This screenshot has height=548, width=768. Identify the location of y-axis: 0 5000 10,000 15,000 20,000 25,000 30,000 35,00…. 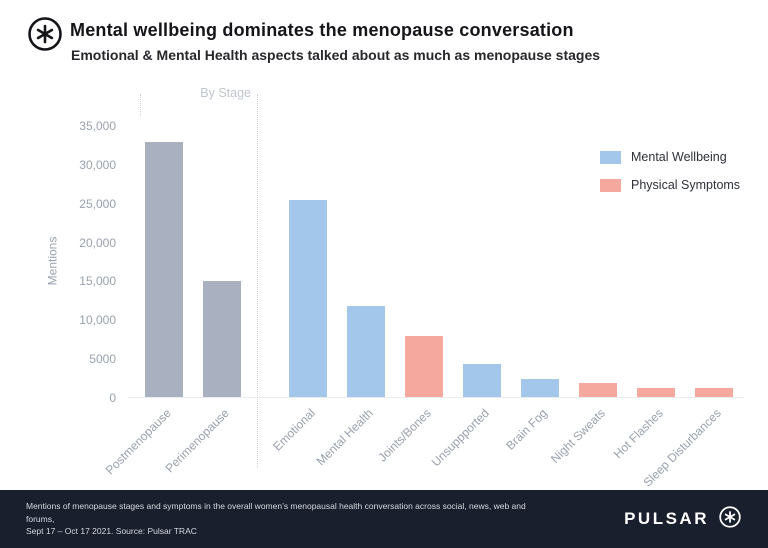
(86, 262).